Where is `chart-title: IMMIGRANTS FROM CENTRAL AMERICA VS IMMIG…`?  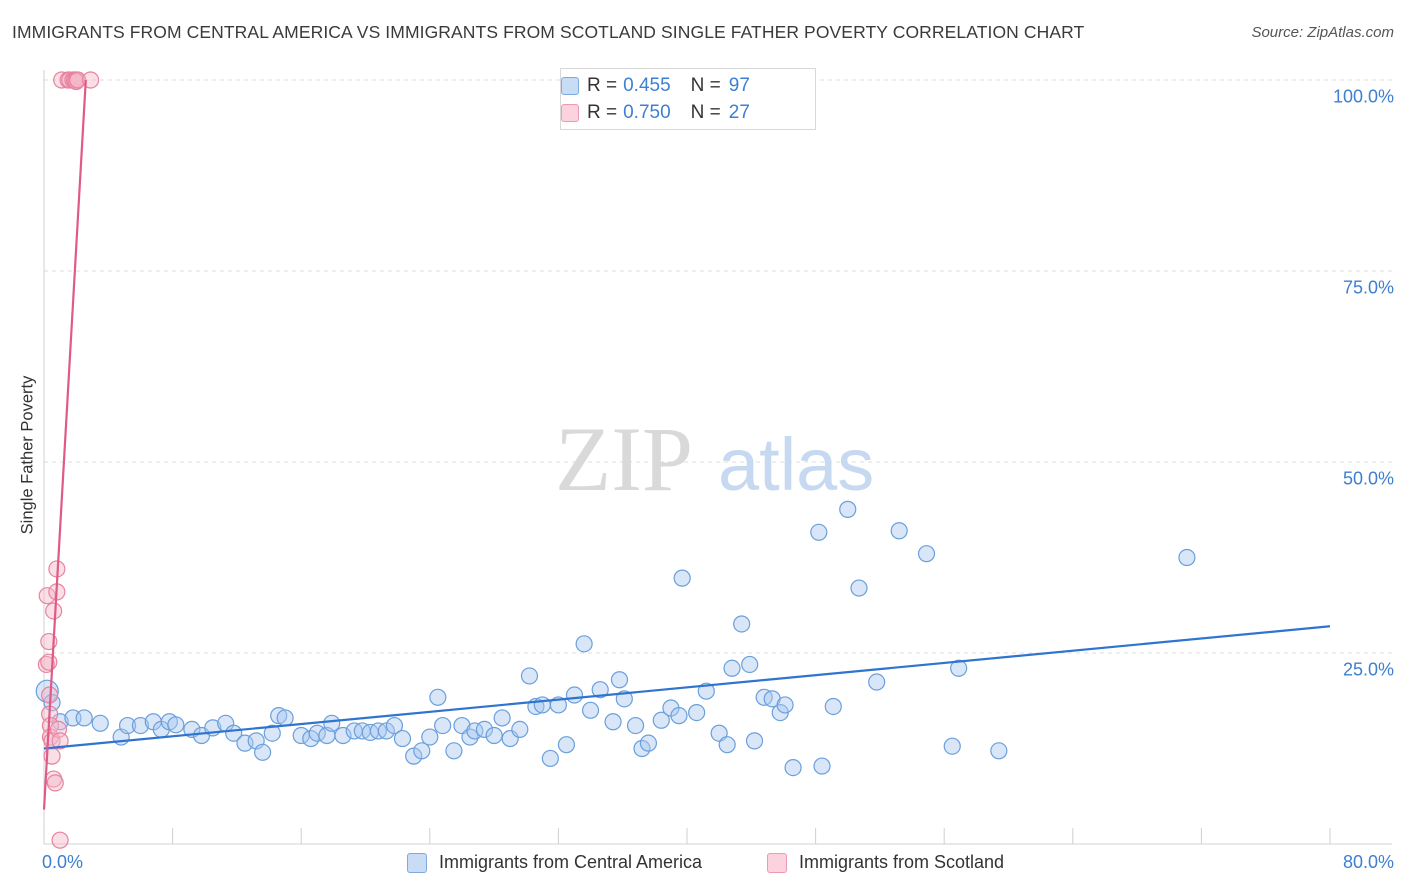
chart-title: IMMIGRANTS FROM CENTRAL AMERICA VS IMMIG… is located at coordinates (548, 32).